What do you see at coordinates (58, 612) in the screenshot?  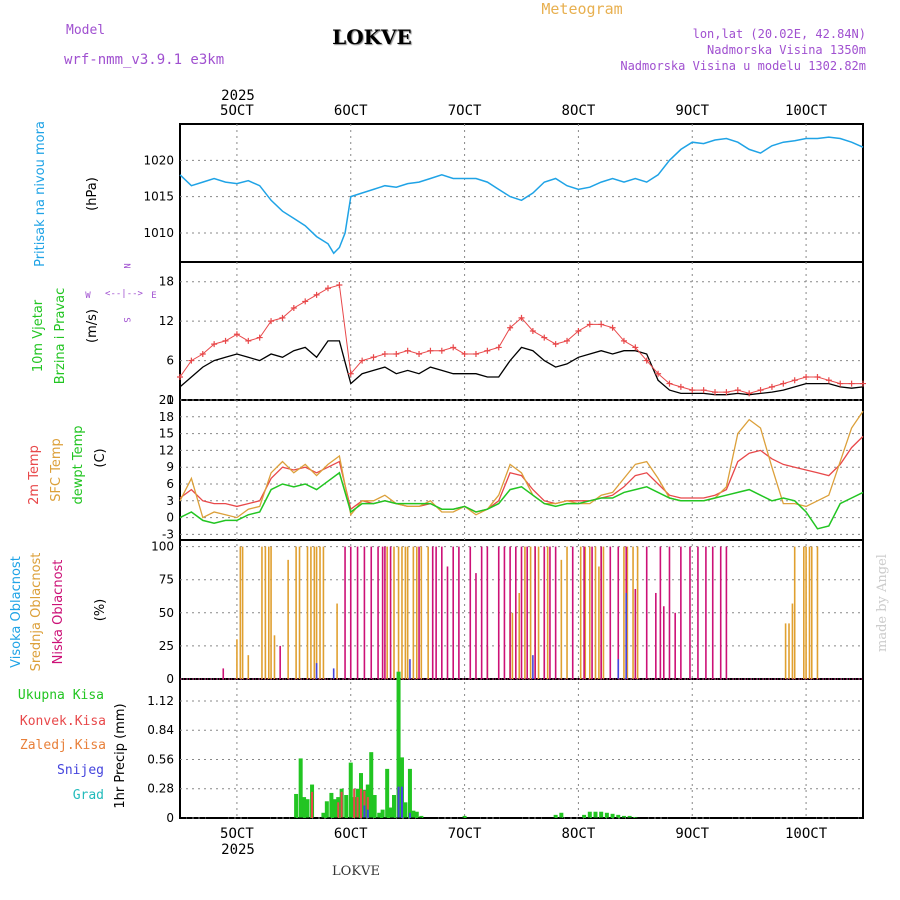 I see `cloud-ytitle-3: Niska Oblacnost` at bounding box center [58, 612].